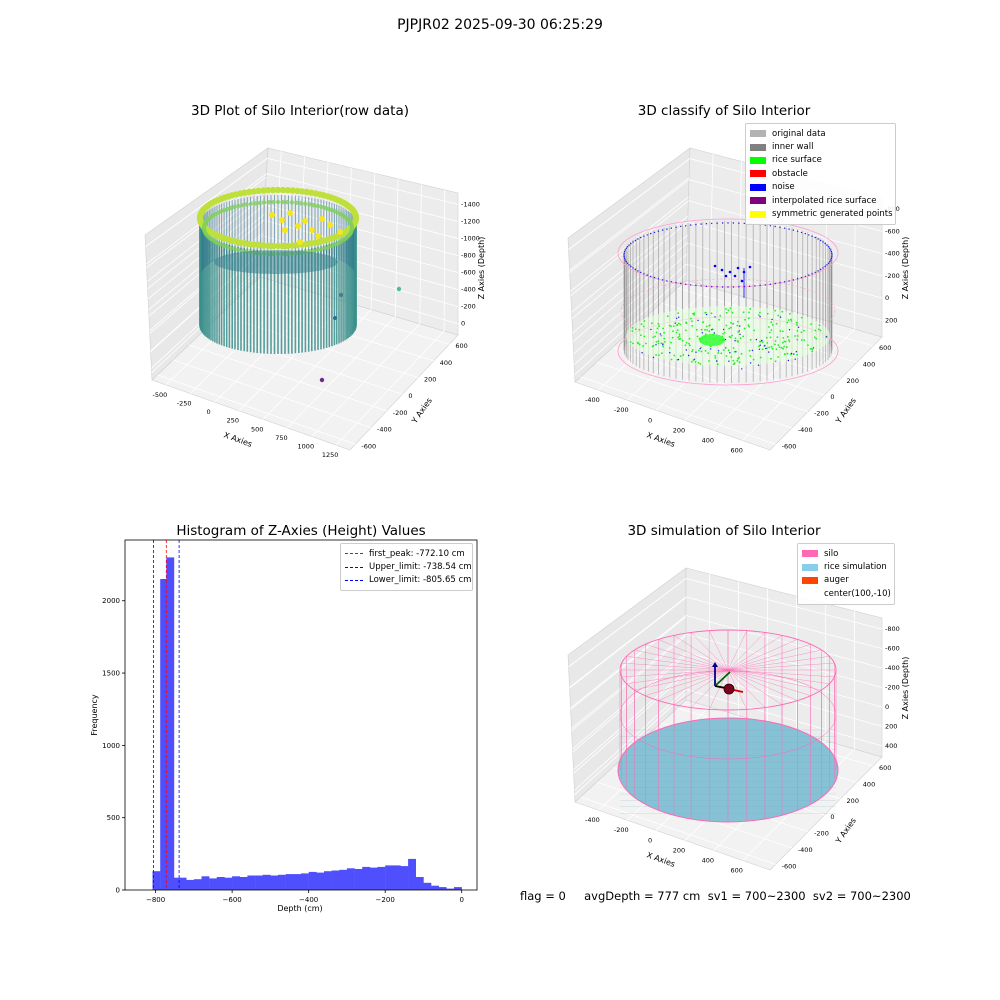 Image resolution: width=1000 pixels, height=1000 pixels. What do you see at coordinates (887, 707) in the screenshot?
I see `z-tick-label: 0` at bounding box center [887, 707].